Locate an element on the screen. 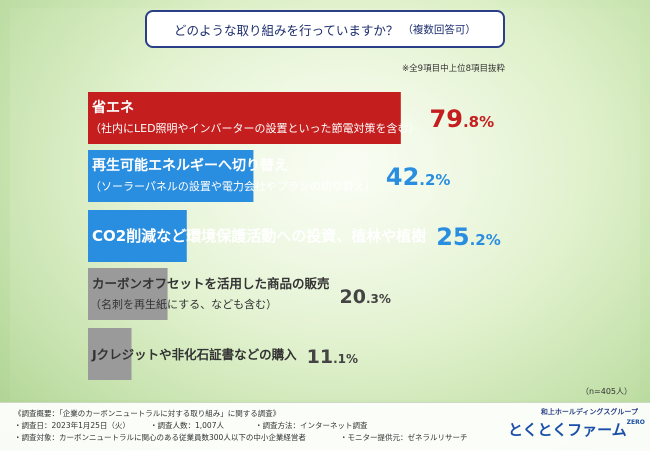 The width and height of the screenshot is (650, 451). value-label-4: 20.3% is located at coordinates (365, 297).